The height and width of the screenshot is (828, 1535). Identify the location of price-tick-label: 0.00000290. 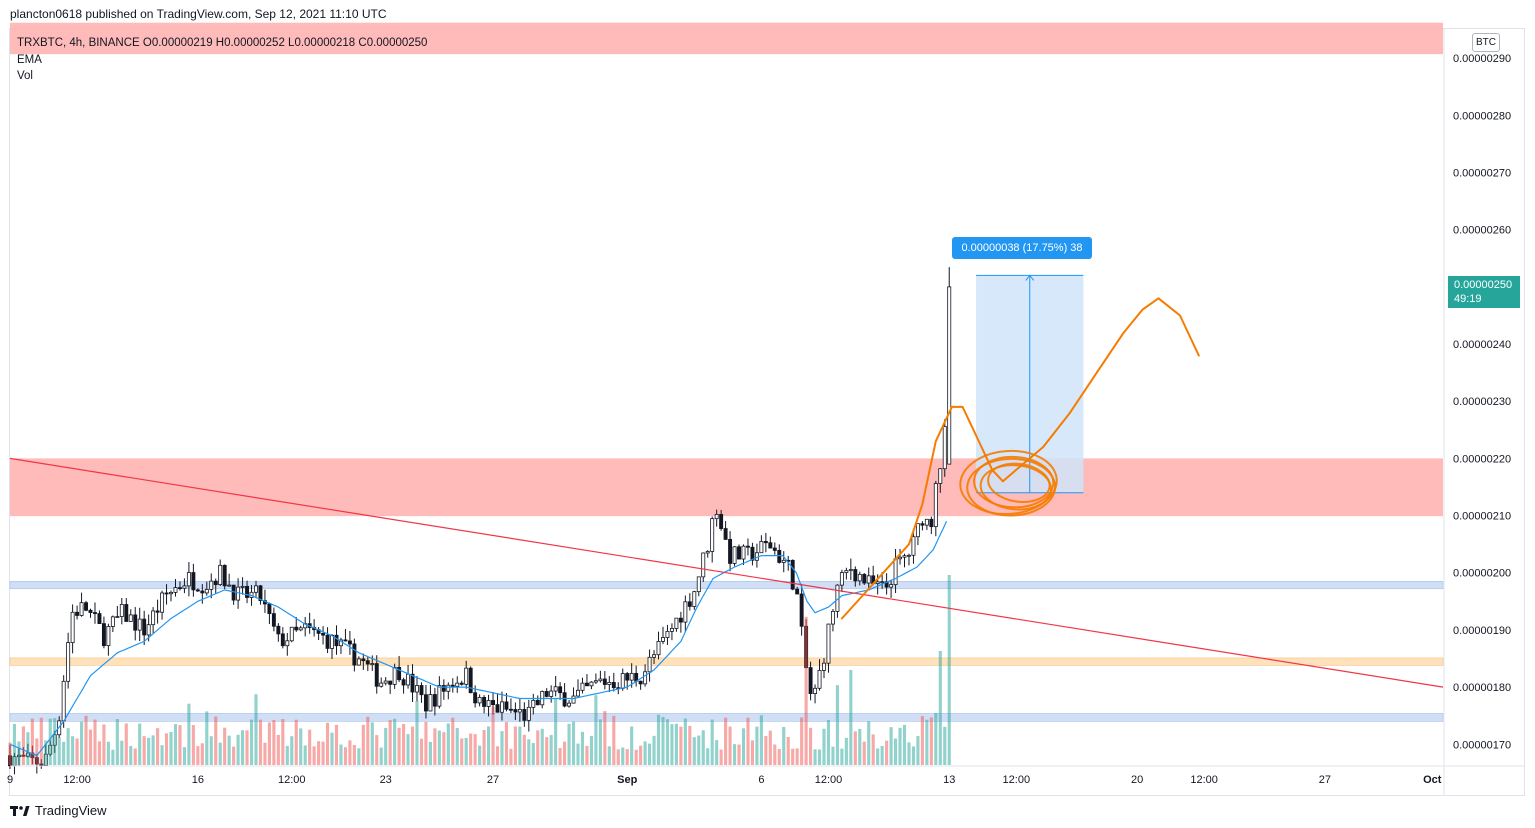
(1482, 59).